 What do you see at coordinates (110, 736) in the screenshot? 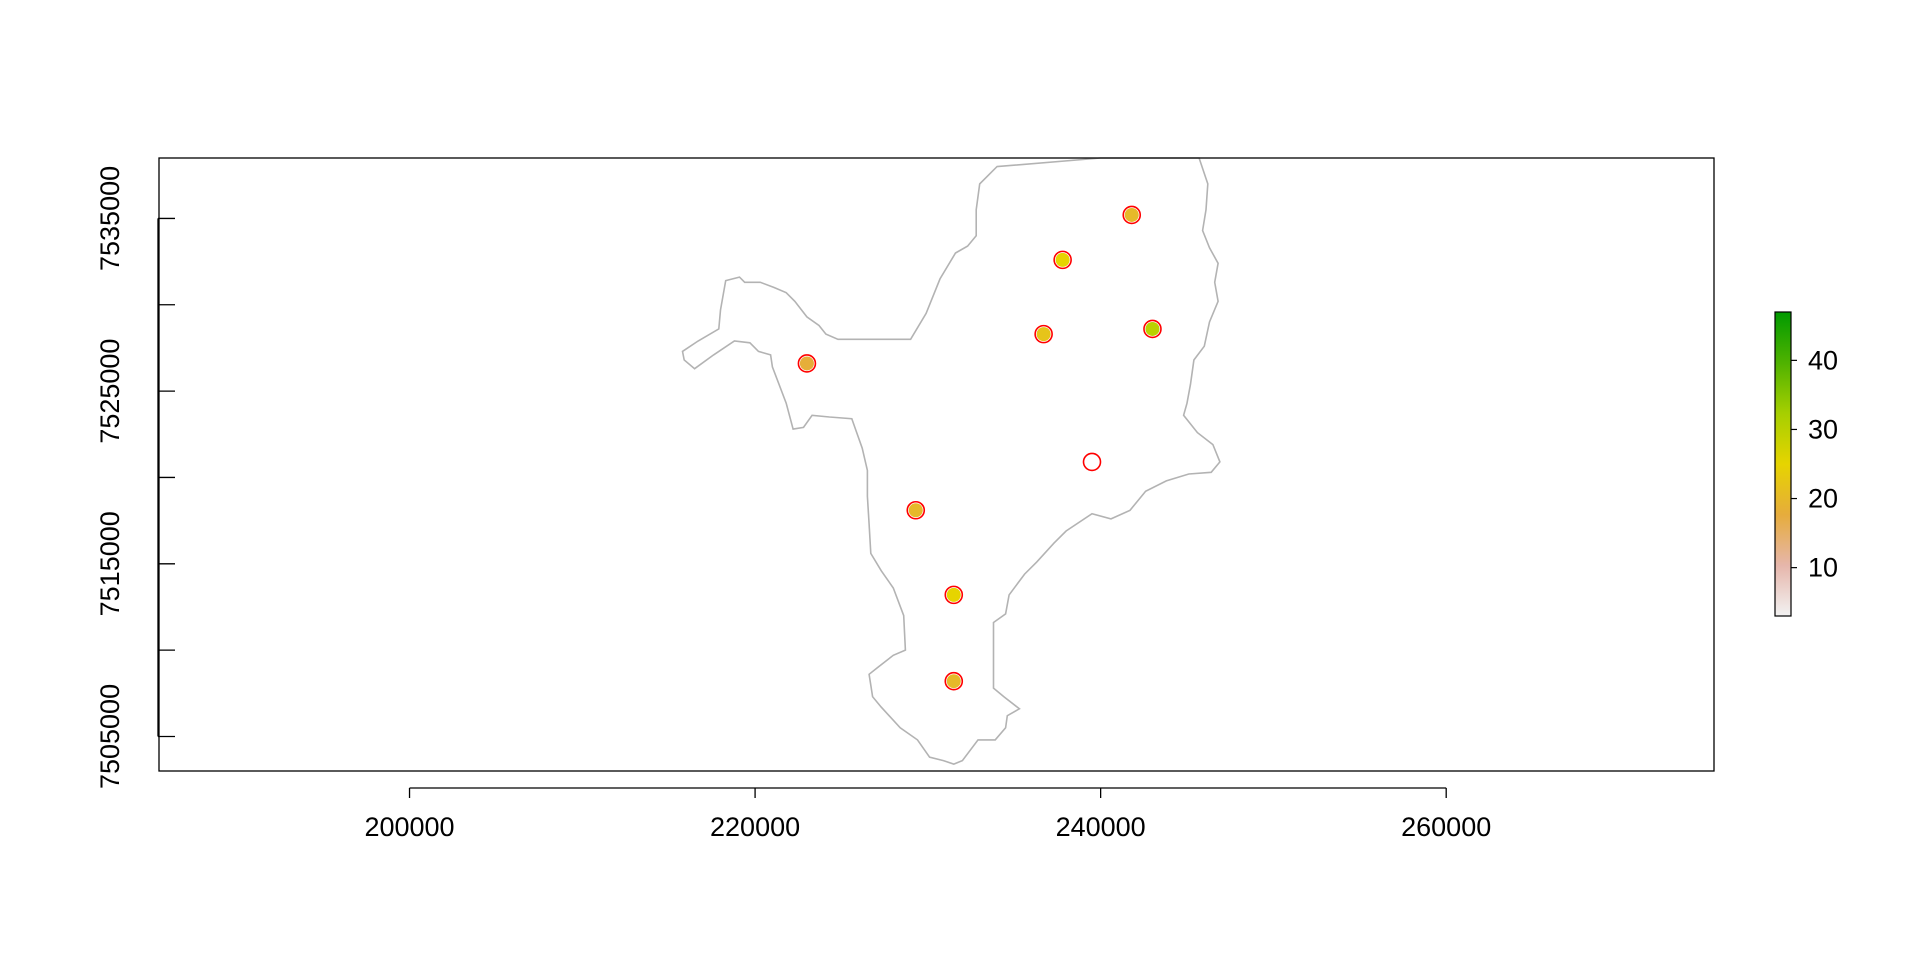
I see `y-tick-label: 7505000` at bounding box center [110, 736].